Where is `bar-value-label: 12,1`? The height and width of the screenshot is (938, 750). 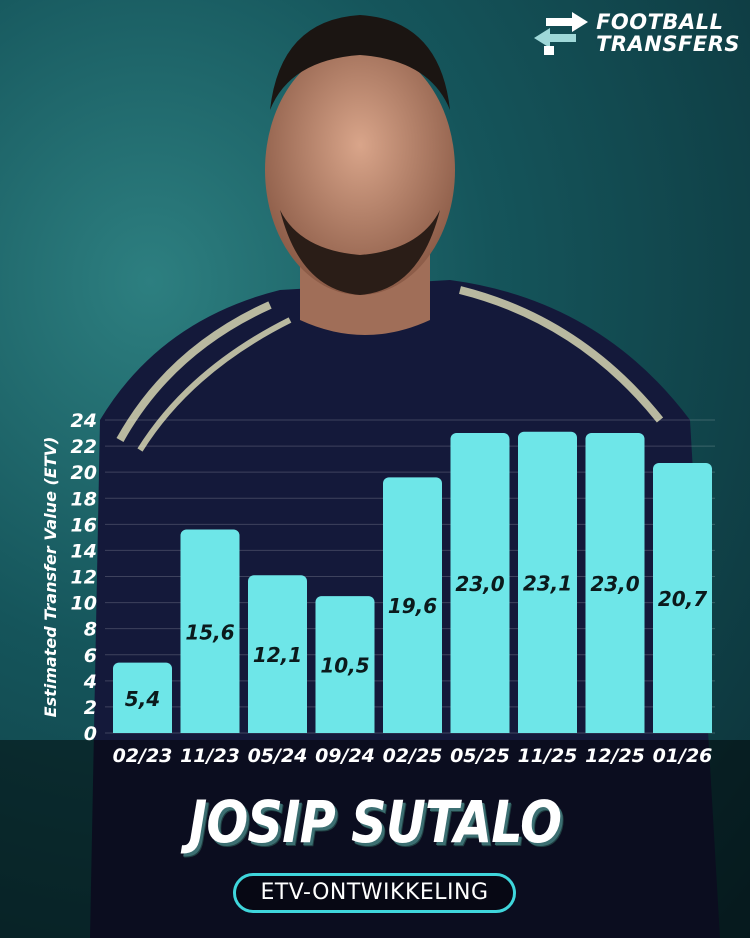
bar-value-label: 12,1 is located at coordinates (277, 655).